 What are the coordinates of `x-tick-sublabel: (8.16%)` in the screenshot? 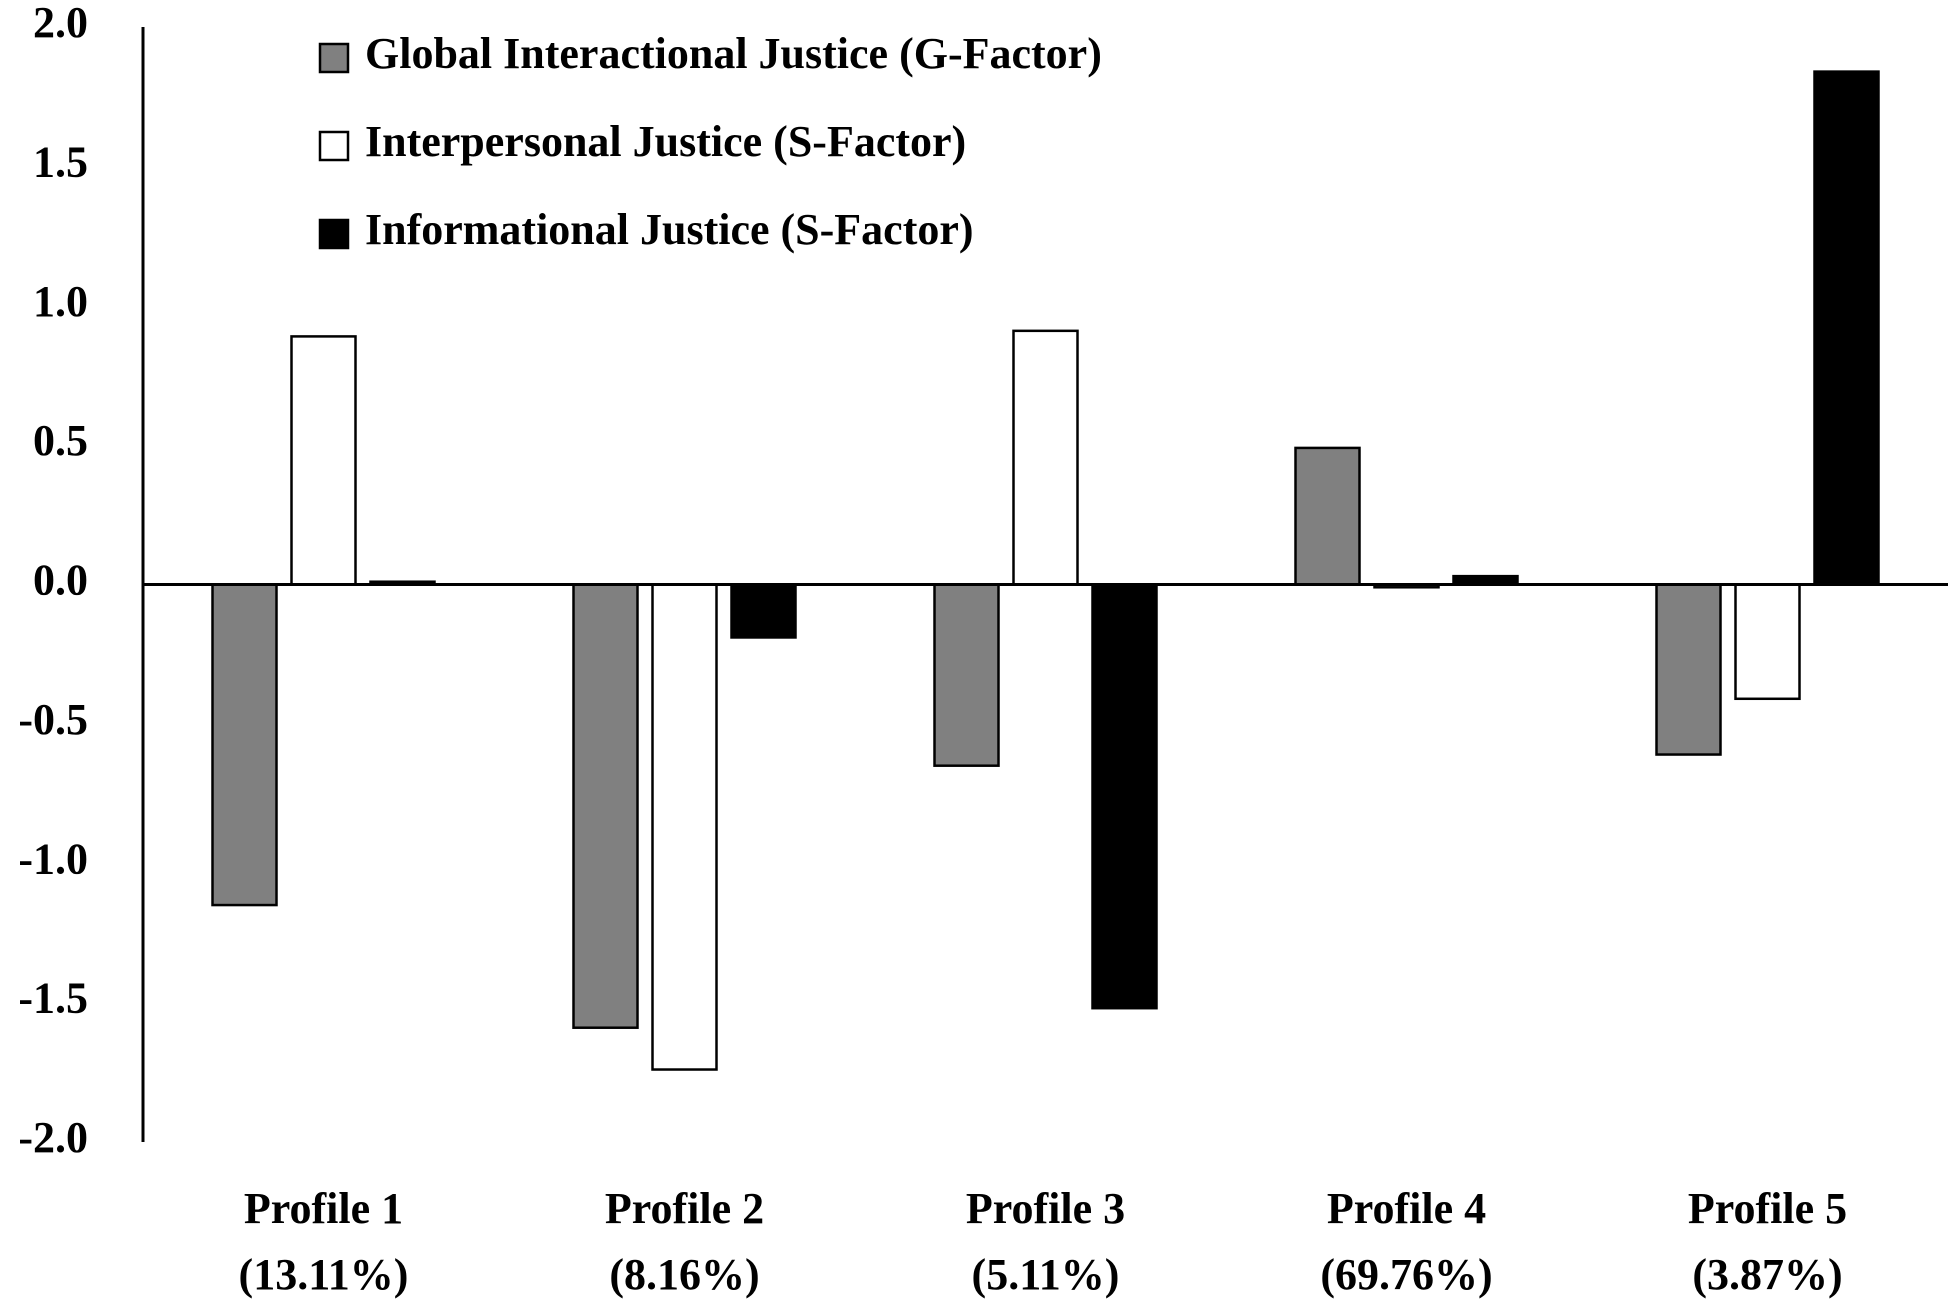 It's located at (684, 1274).